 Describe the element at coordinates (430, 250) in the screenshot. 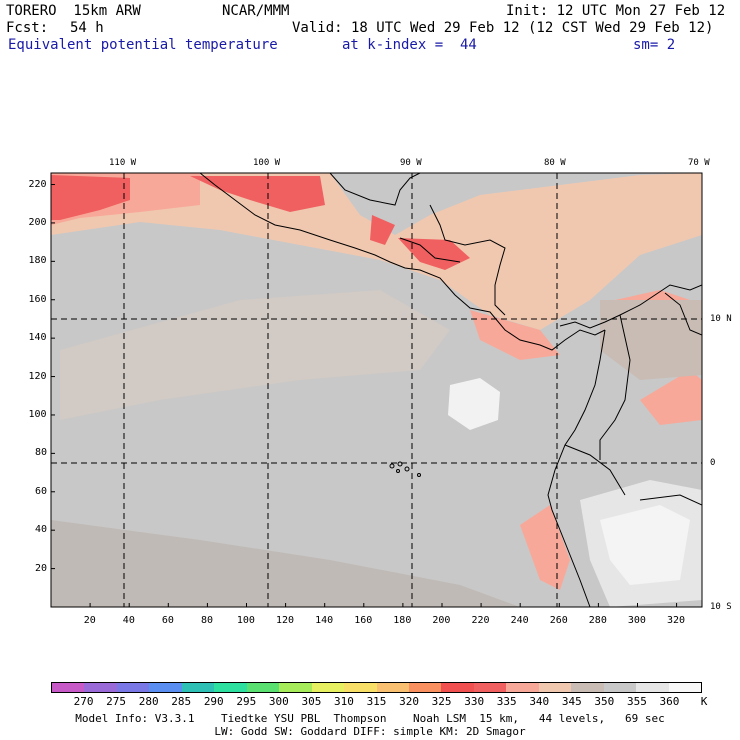

I see `border-guatemala-honduras` at that location.